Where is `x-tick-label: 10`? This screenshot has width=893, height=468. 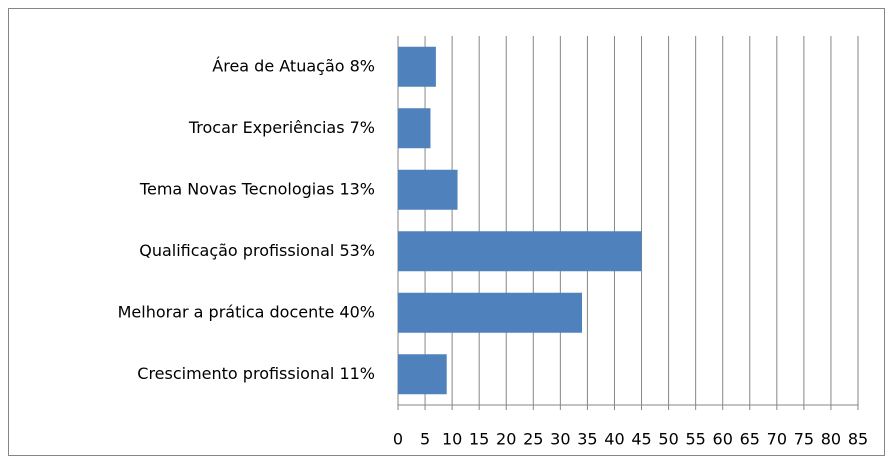 x-tick-label: 10 is located at coordinates (452, 439).